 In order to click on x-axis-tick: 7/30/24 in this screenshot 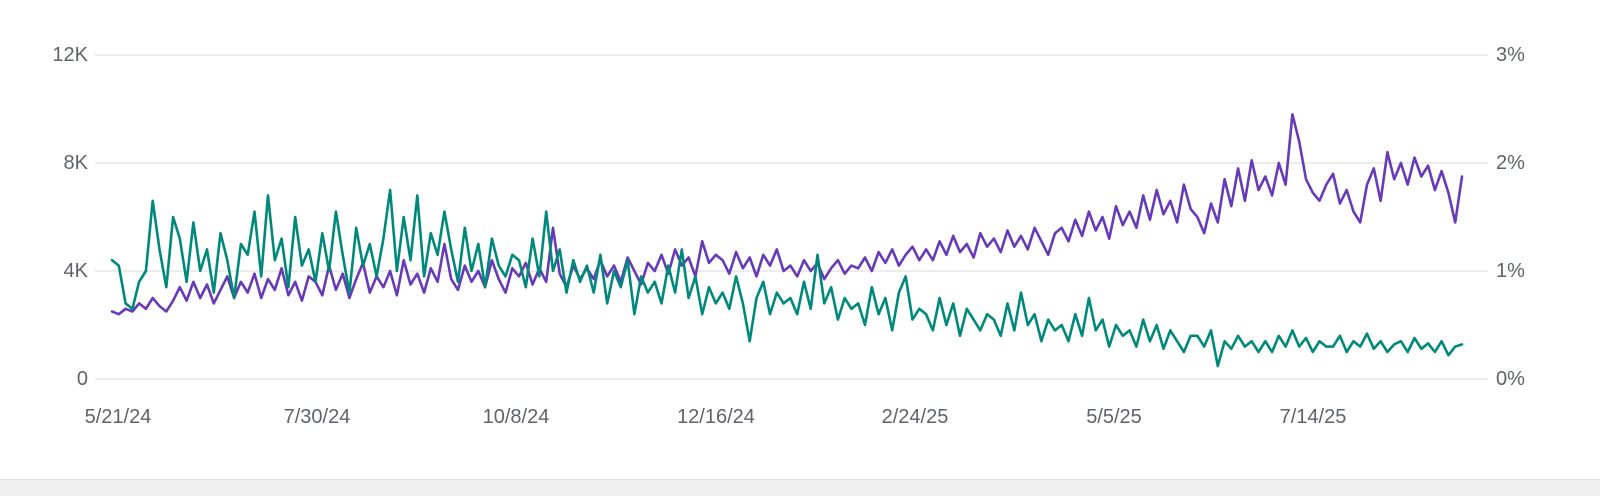, I will do `click(317, 417)`.